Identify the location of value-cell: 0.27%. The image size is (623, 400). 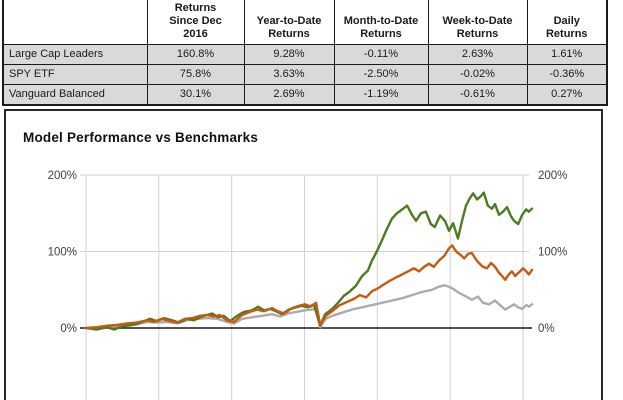
(567, 94).